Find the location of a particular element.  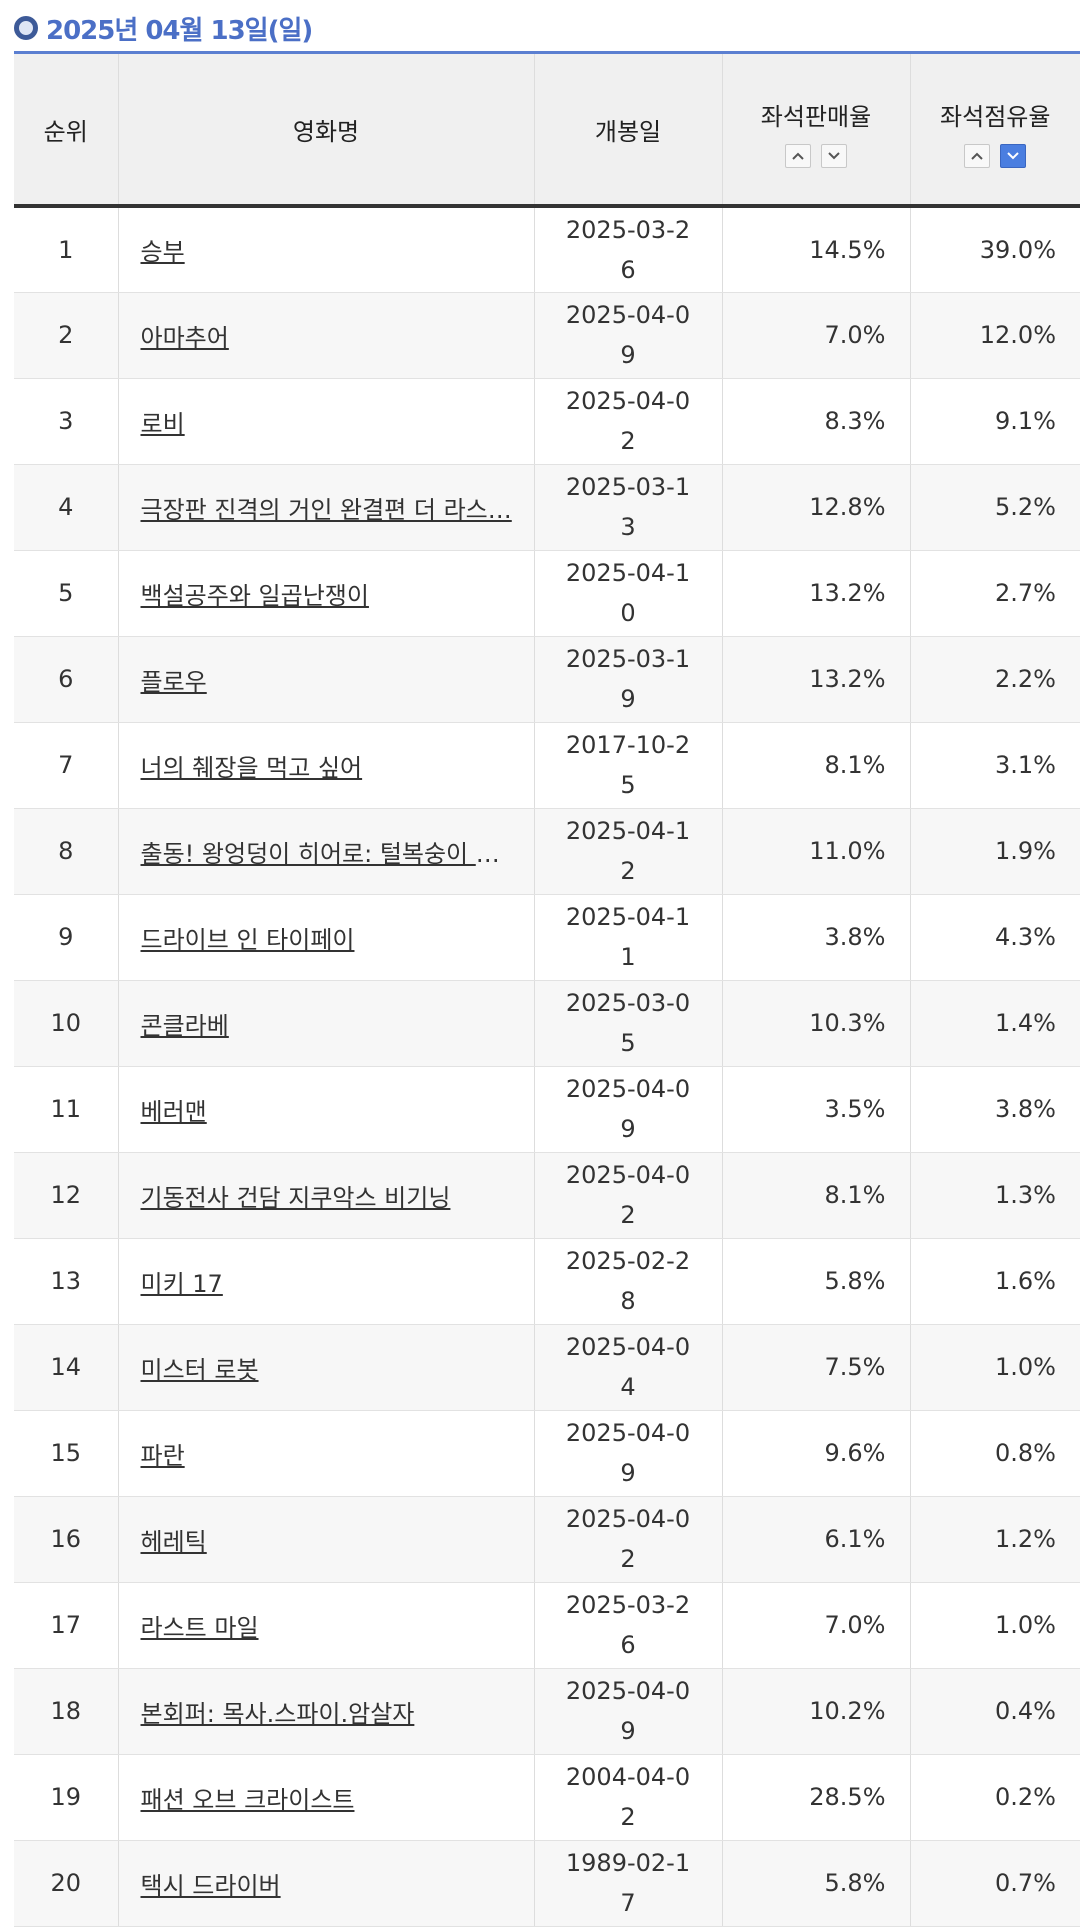

movie-title-link: 본회퍼: 목사.스파이.암살자 is located at coordinates (277, 1713).